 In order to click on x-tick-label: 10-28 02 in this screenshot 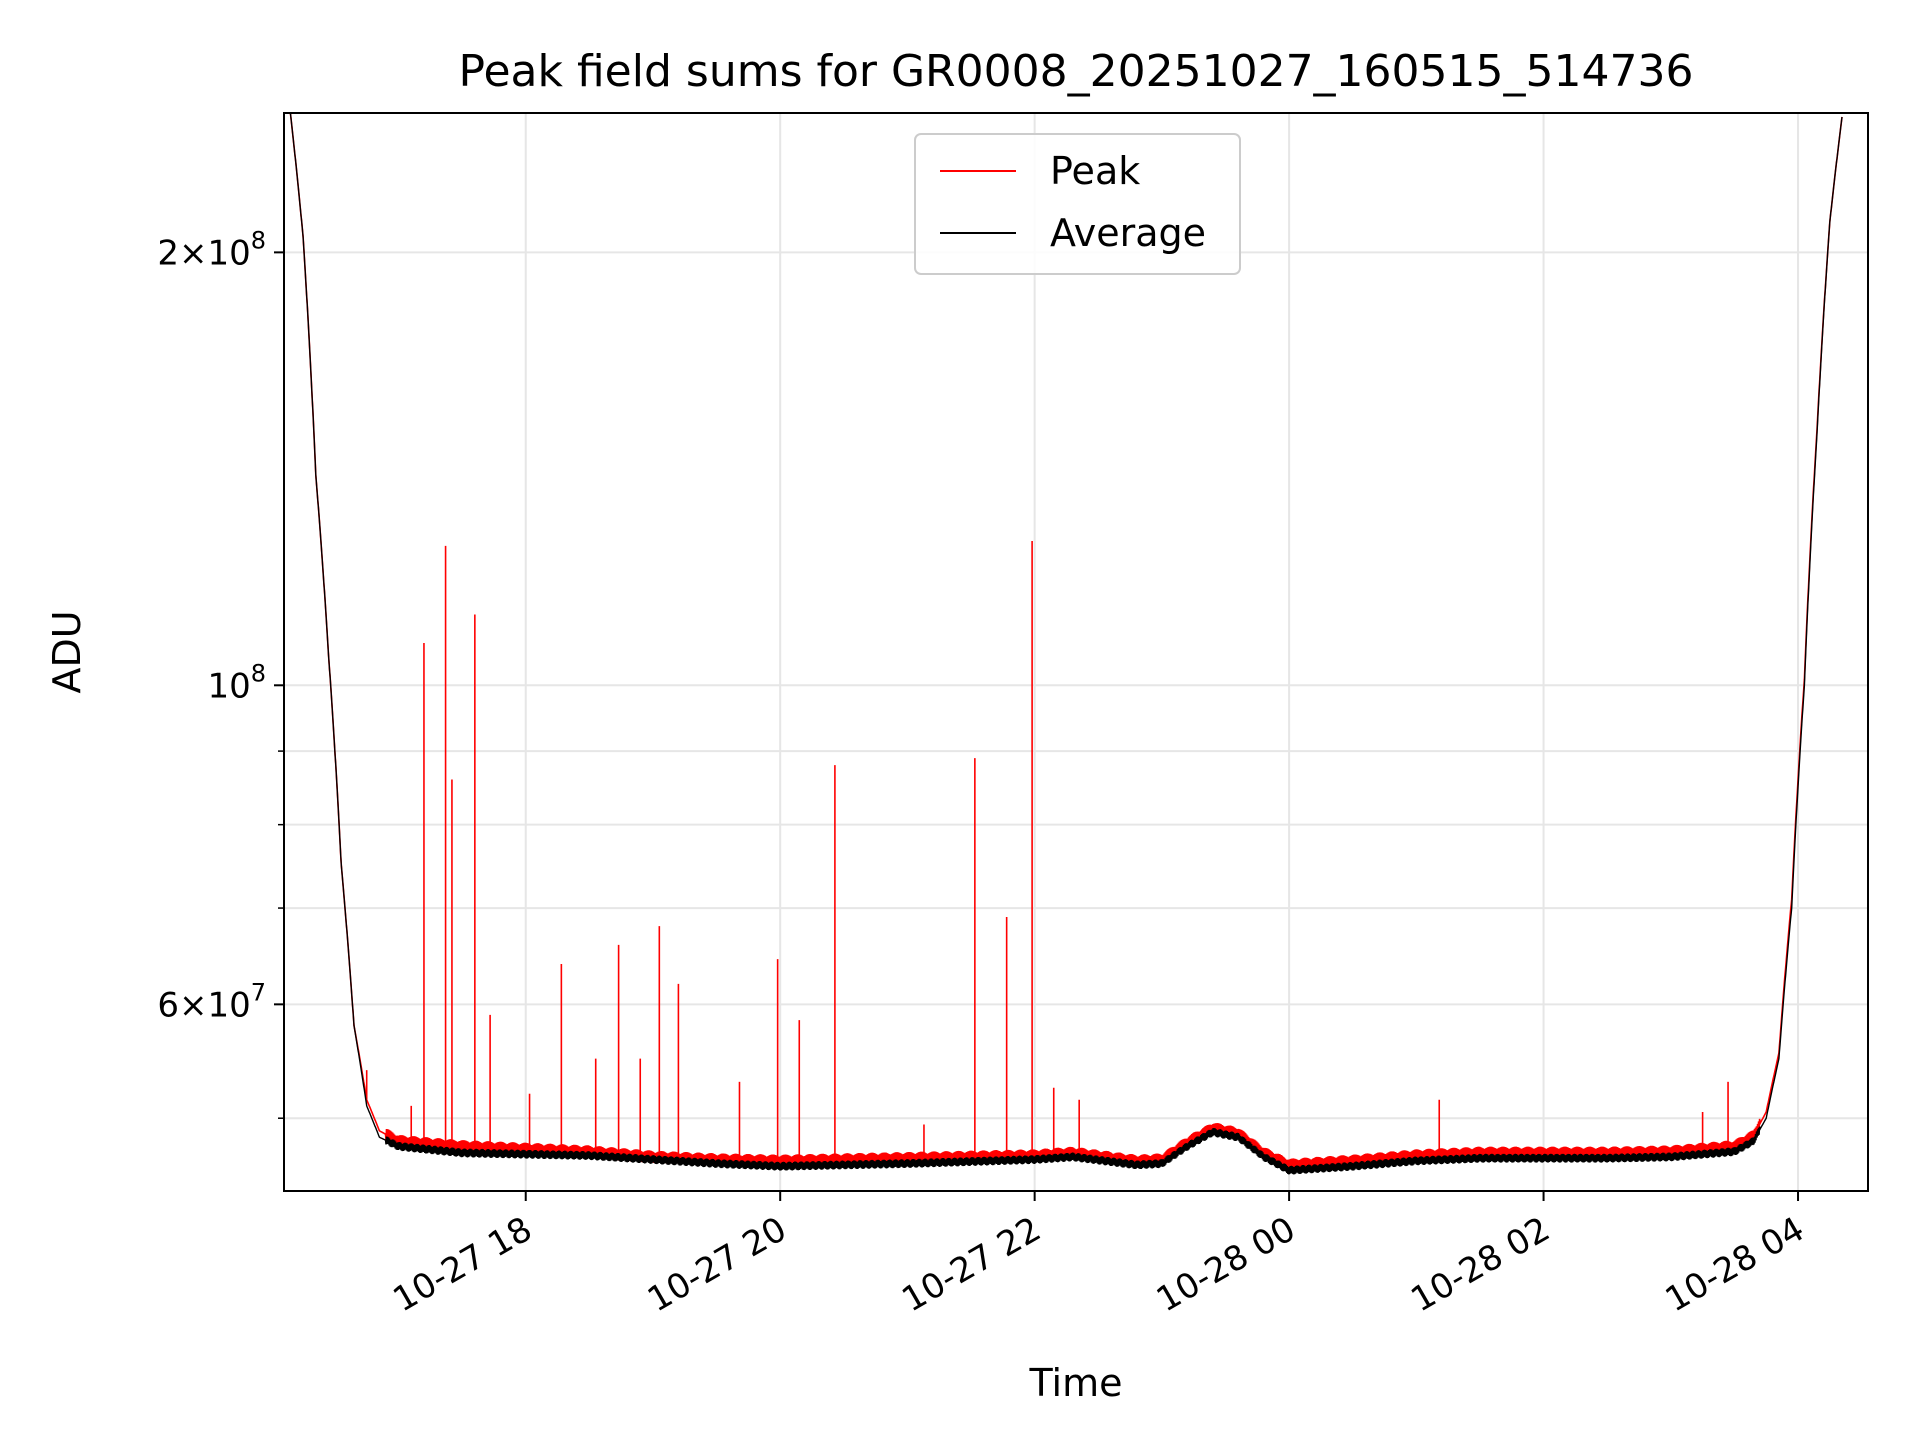, I will do `click(1480, 1264)`.